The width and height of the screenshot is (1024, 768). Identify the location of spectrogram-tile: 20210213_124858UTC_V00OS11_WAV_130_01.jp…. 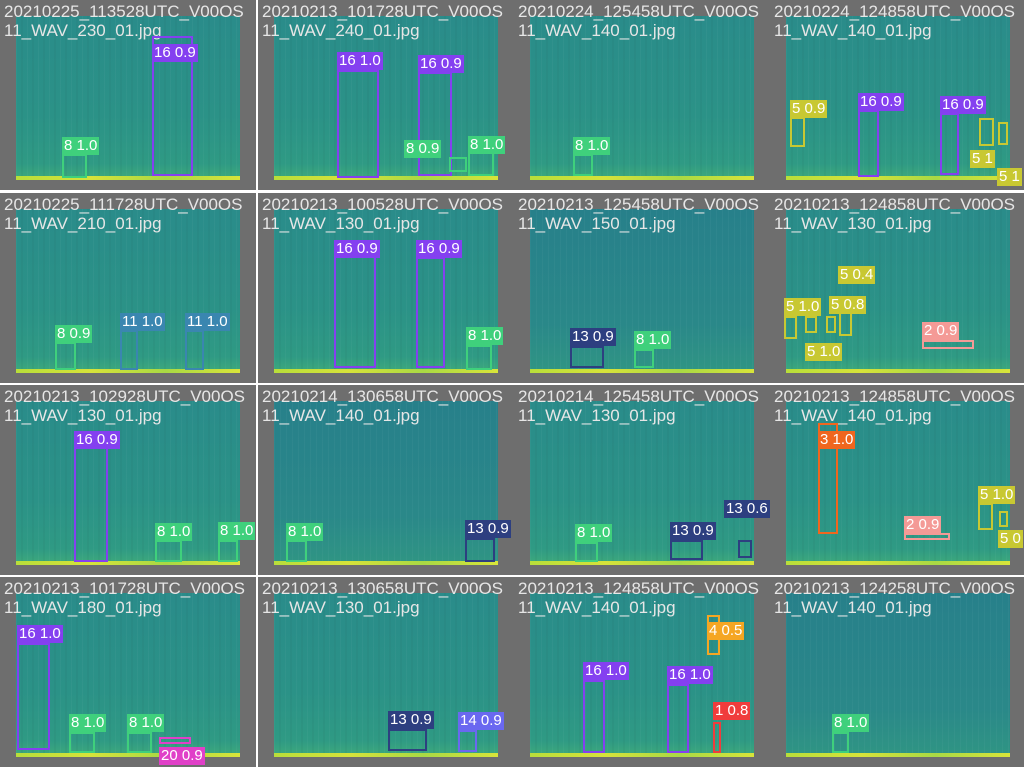
(897, 288).